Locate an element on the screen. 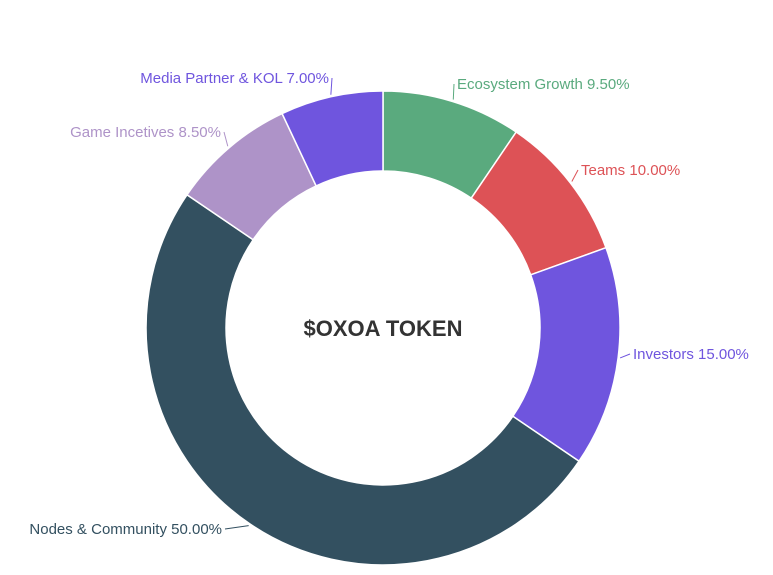 The height and width of the screenshot is (575, 773). slice-label-5: Media Partner & KOL 7.00% is located at coordinates (234, 78).